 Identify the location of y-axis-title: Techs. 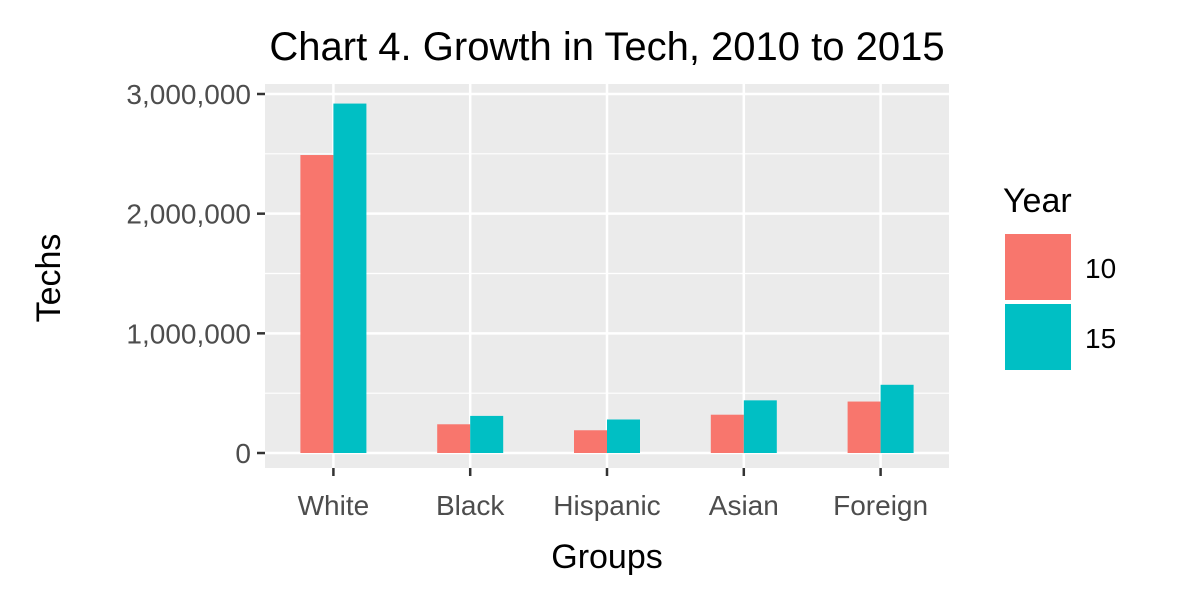
(49, 278).